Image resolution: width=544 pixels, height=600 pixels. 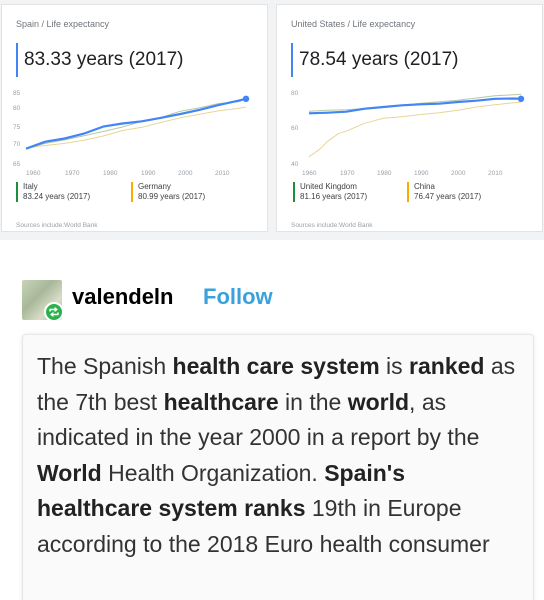 I want to click on quote-bold-segment: world, so click(x=378, y=401).